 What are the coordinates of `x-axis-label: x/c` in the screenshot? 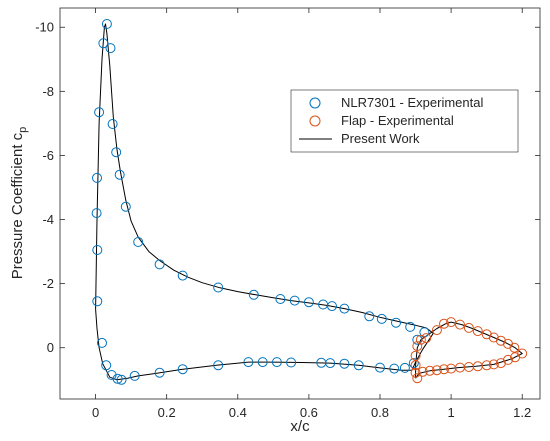 It's located at (300, 426).